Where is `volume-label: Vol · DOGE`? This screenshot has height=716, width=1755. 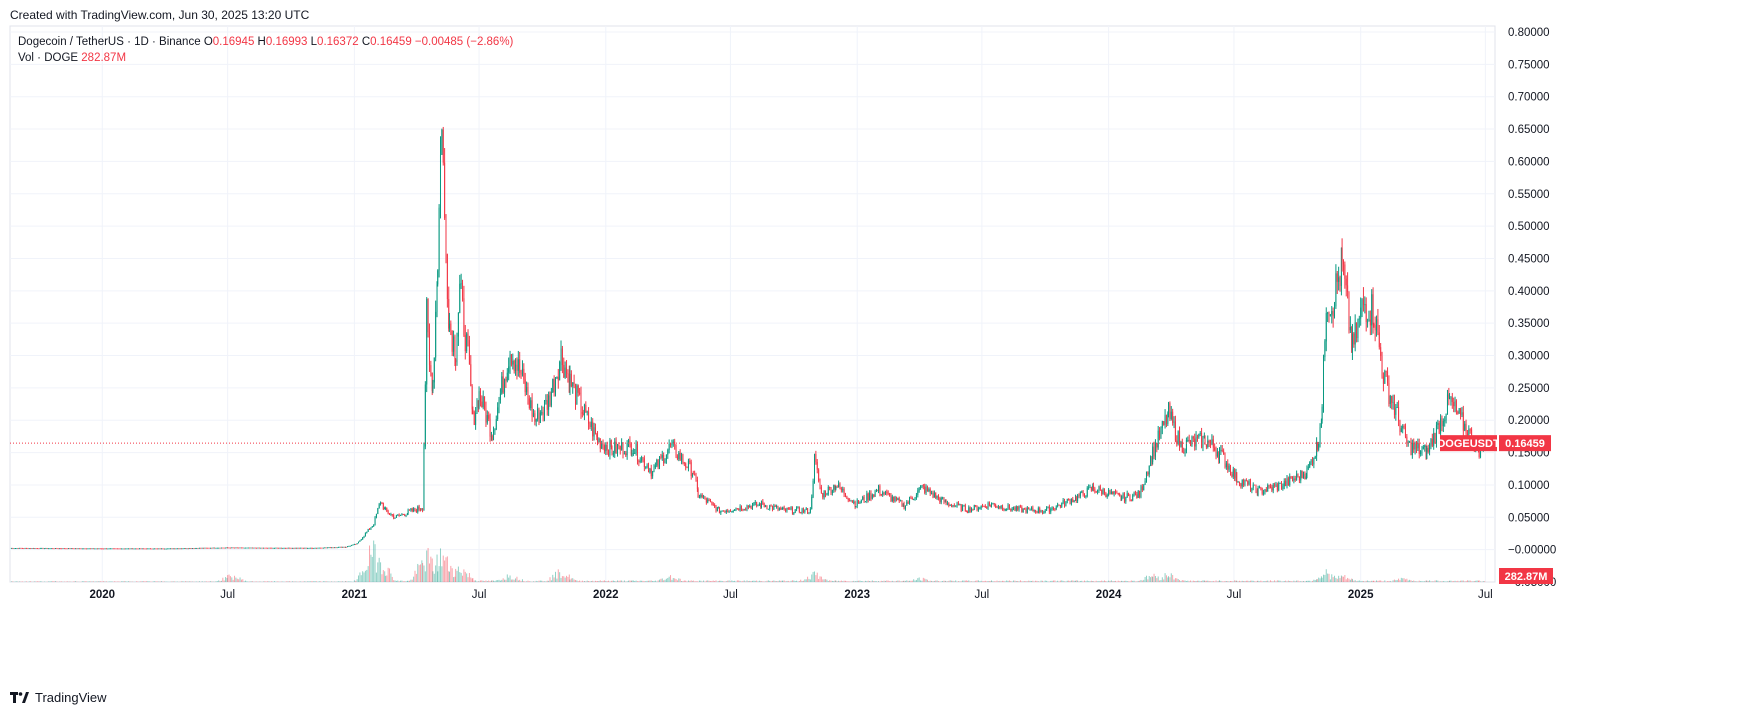 volume-label: Vol · DOGE is located at coordinates (48, 58).